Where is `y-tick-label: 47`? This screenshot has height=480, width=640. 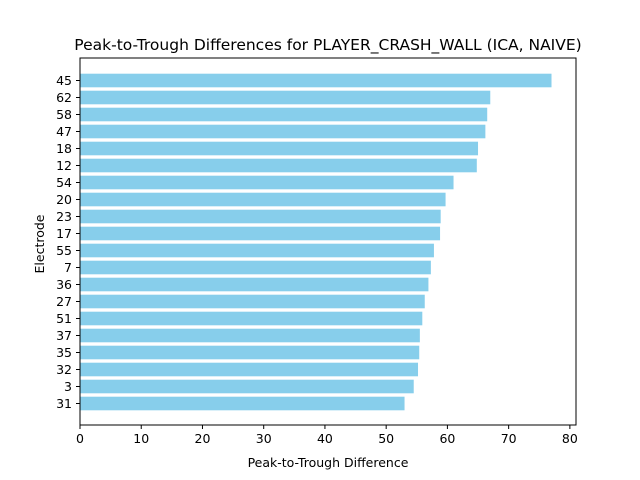
y-tick-label: 47 is located at coordinates (64, 131).